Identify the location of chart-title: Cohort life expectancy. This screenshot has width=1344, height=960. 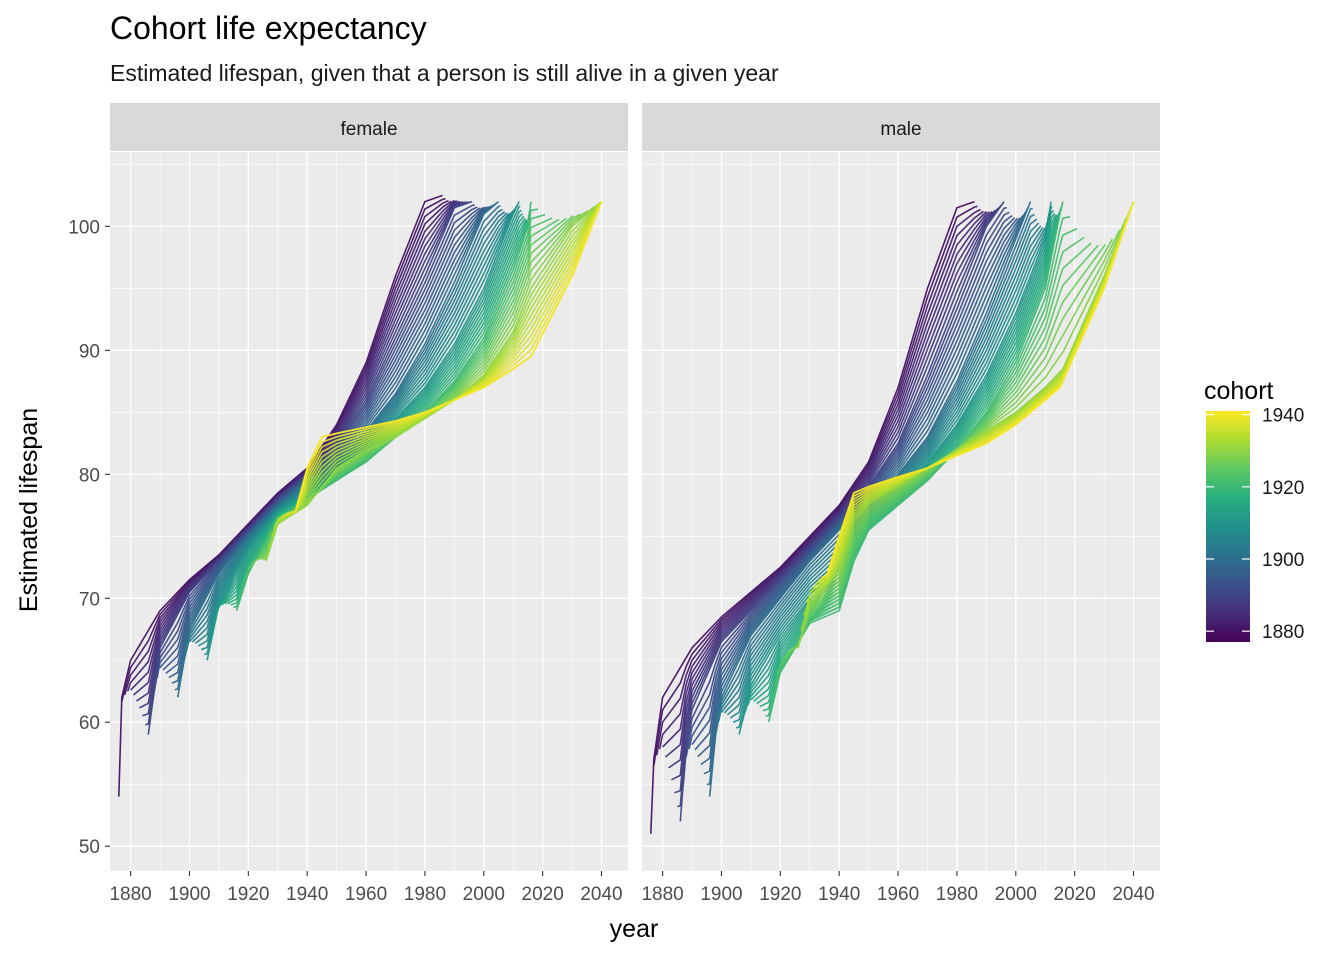
(268, 28).